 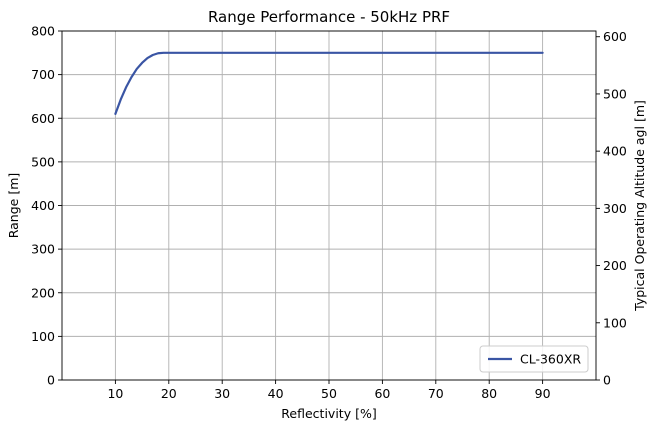 I want to click on x-tick-label: 80, so click(x=489, y=393).